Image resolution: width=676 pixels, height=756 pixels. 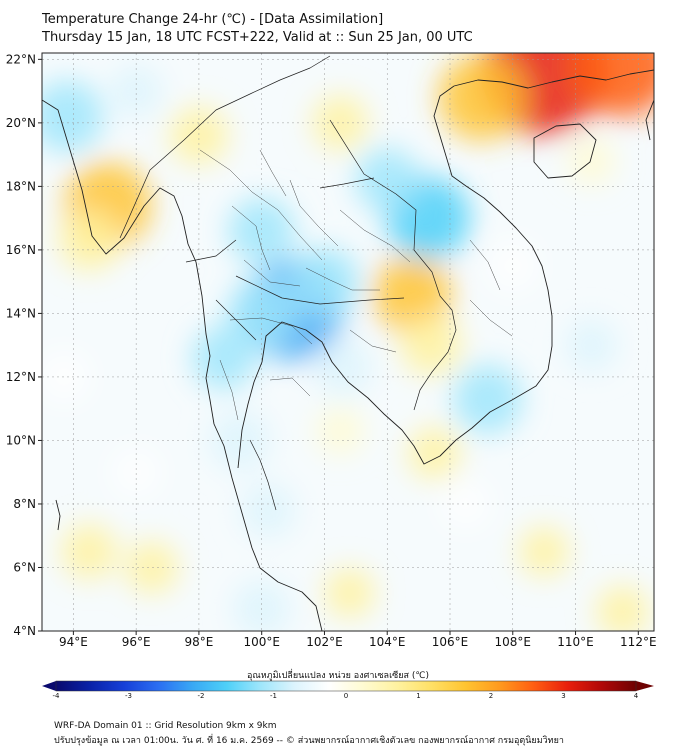 I want to click on longitude-tick-label: 106°E, so click(x=450, y=642).